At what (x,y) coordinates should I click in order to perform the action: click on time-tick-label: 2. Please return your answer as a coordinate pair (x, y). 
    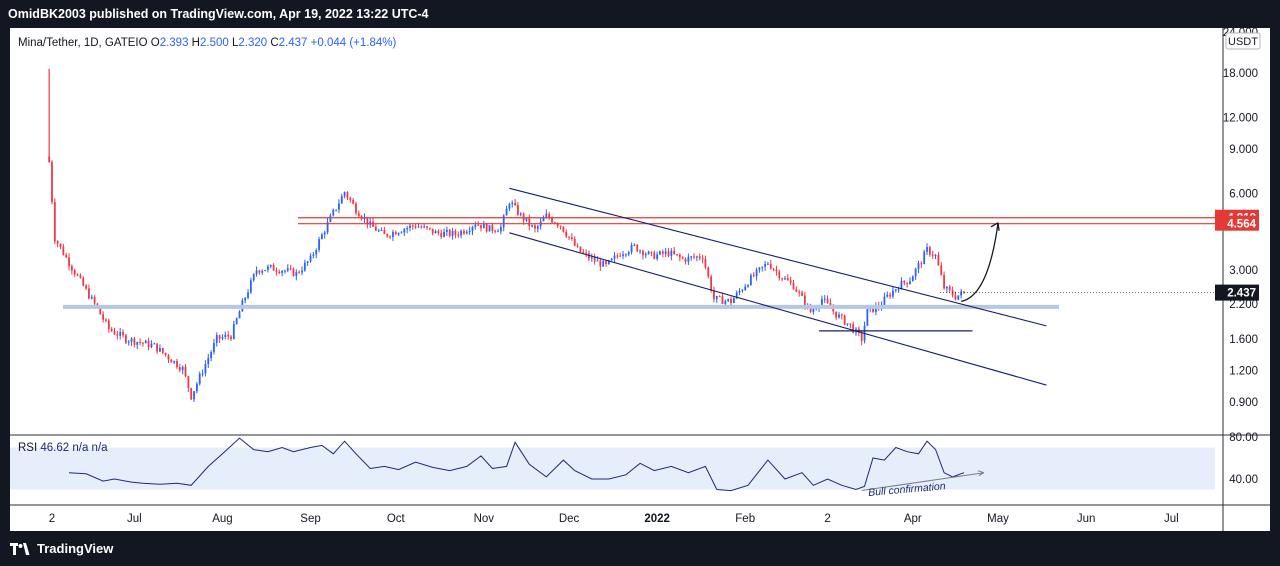
    Looking at the image, I should click on (52, 519).